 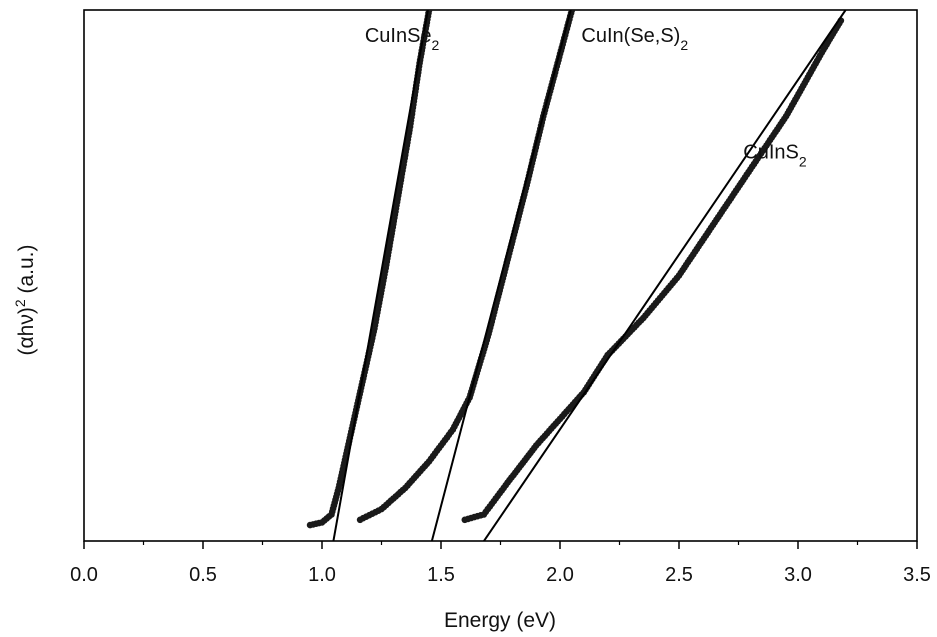 What do you see at coordinates (20, 303) in the screenshot?
I see `y-axis-title-sup: 2` at bounding box center [20, 303].